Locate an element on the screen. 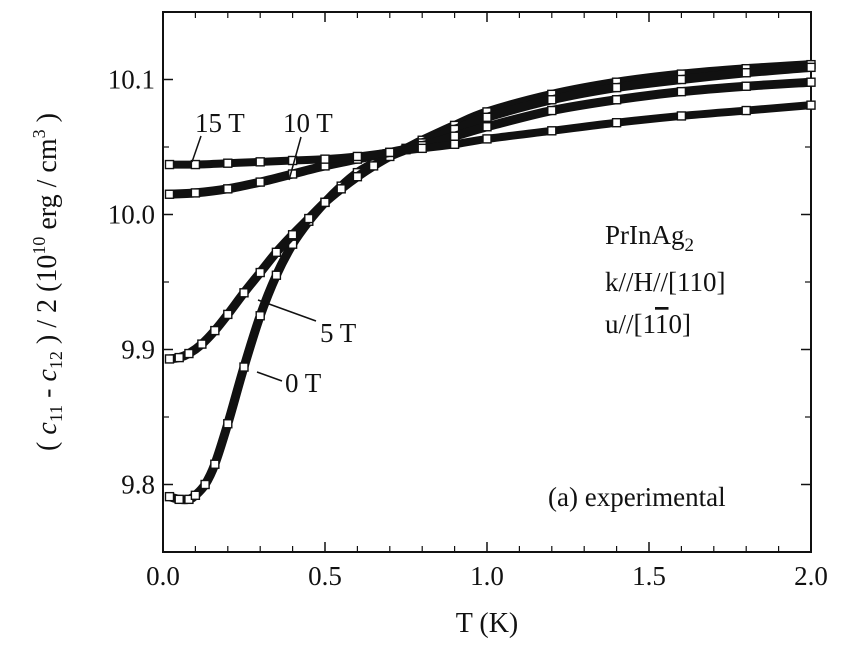 The height and width of the screenshot is (645, 841). y-tick-label: 10.1 is located at coordinates (131, 80).